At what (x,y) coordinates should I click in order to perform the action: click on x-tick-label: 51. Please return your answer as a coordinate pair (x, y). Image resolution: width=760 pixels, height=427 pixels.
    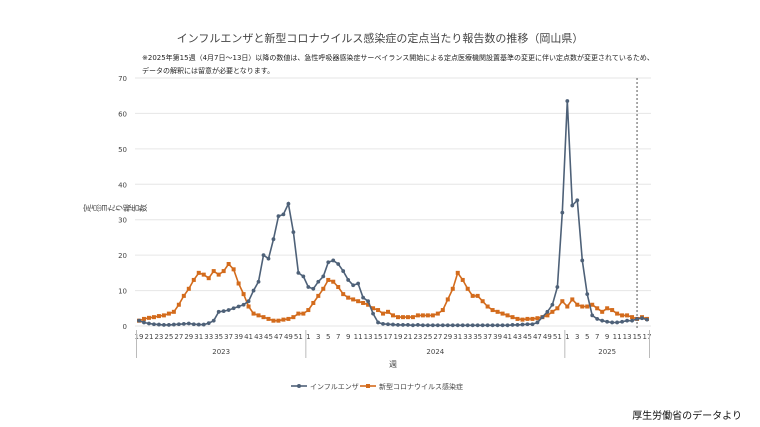
    Looking at the image, I should click on (298, 337).